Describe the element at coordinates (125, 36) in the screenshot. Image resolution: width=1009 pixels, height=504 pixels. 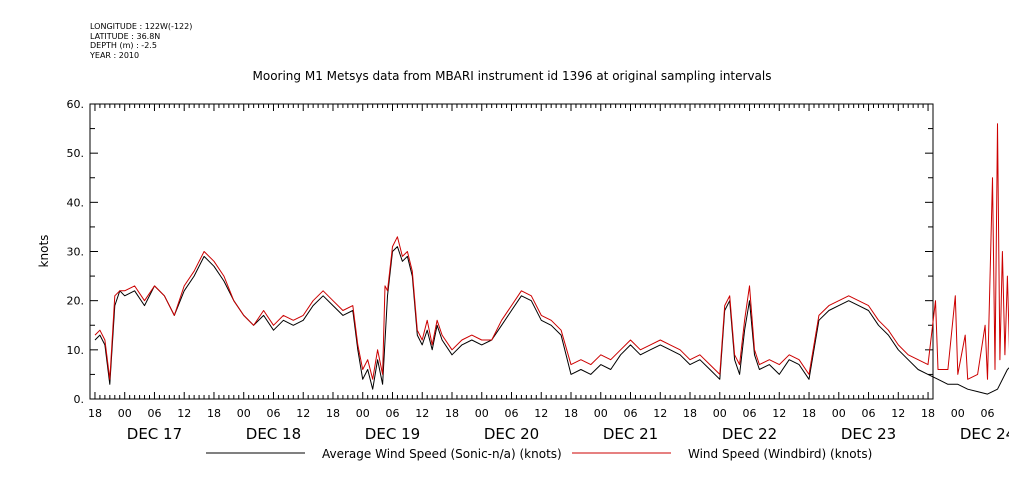
I see `latitude-text: LATITUDE : 36.8N` at that location.